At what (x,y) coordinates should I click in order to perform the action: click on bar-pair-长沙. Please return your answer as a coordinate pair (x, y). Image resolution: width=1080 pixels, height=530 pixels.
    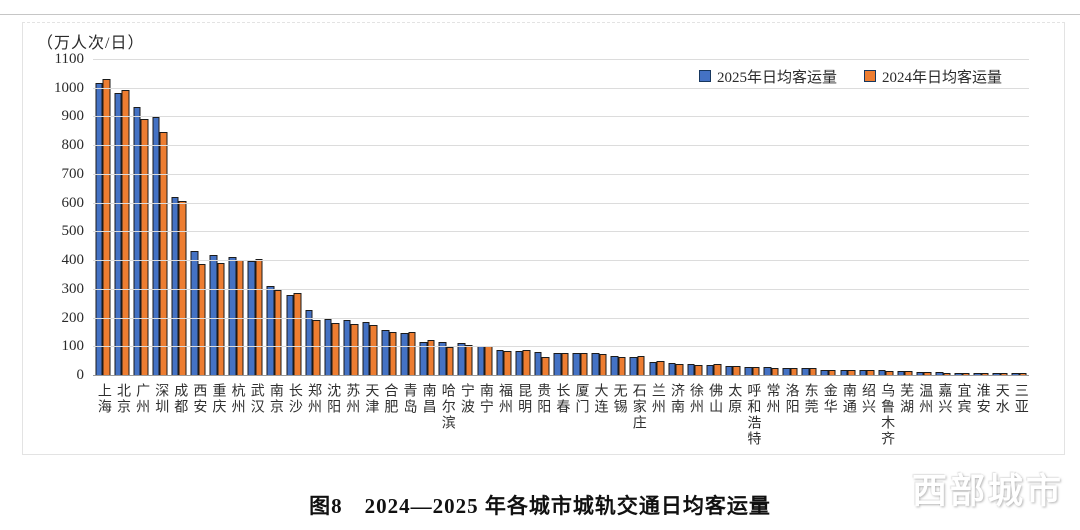
    Looking at the image, I should click on (294, 334).